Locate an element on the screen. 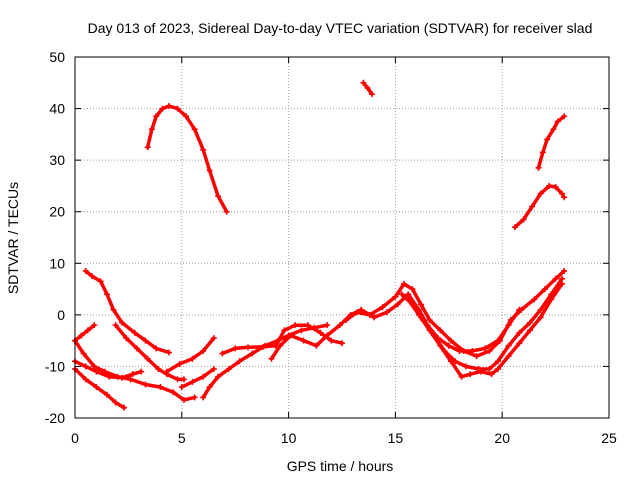 This screenshot has height=480, width=640. y-tick-label: 20 is located at coordinates (57, 212).